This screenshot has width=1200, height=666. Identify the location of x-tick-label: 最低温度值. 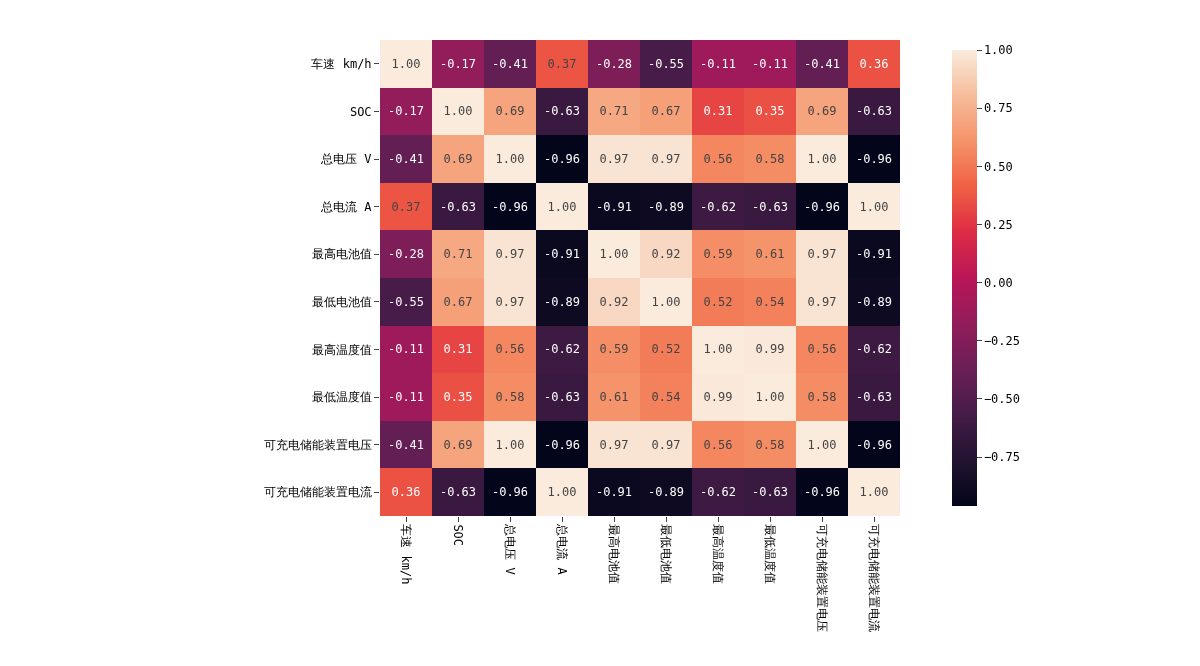
(770, 554).